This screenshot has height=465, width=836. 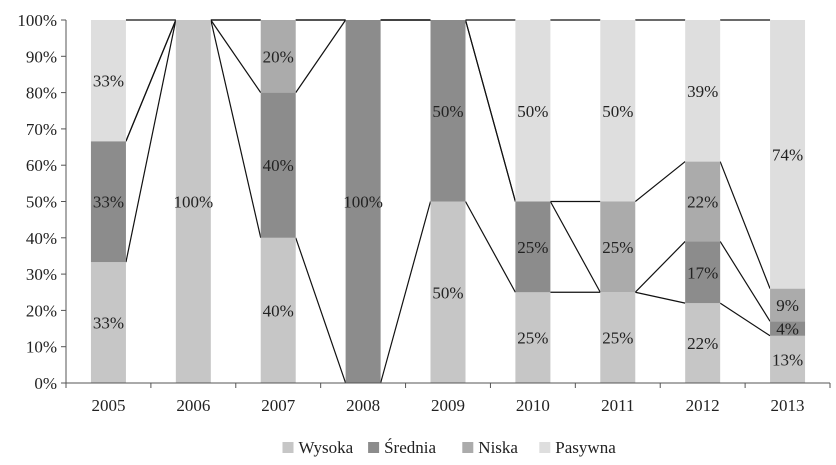 What do you see at coordinates (41, 93) in the screenshot?
I see `y-tick-label: 80%` at bounding box center [41, 93].